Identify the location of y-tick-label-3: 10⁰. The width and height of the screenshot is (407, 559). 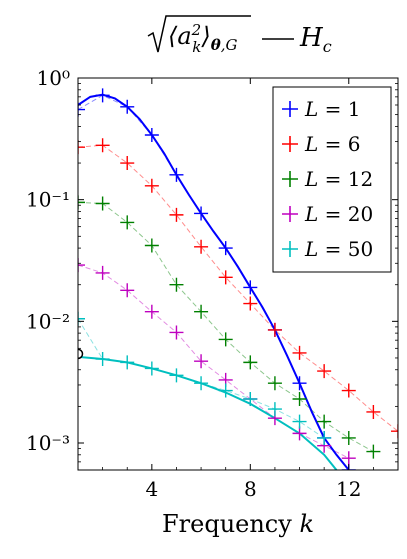
(53, 78).